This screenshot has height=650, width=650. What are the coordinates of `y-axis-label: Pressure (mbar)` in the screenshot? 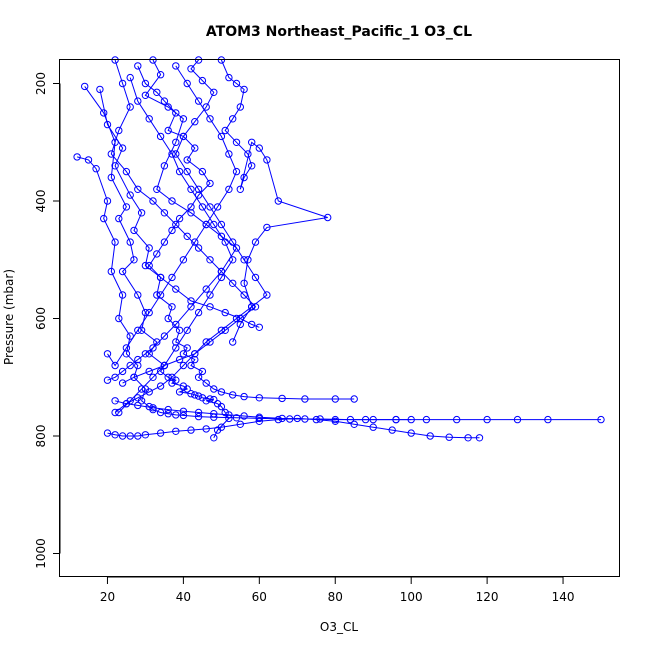 It's located at (9, 317).